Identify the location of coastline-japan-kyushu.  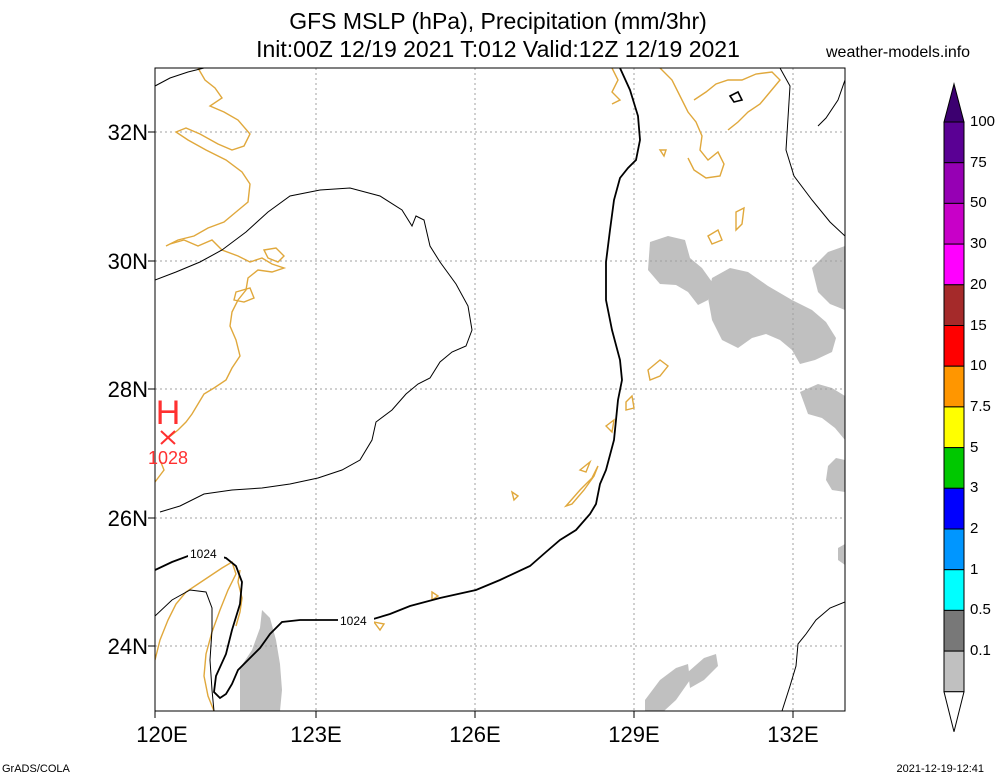
(692, 123).